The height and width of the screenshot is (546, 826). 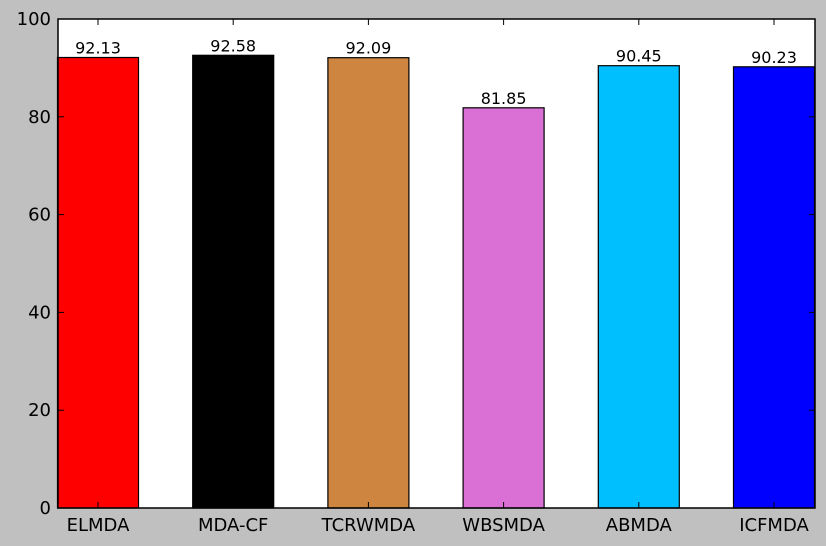 I want to click on data-label-mda-cf: 92.58, so click(x=233, y=45).